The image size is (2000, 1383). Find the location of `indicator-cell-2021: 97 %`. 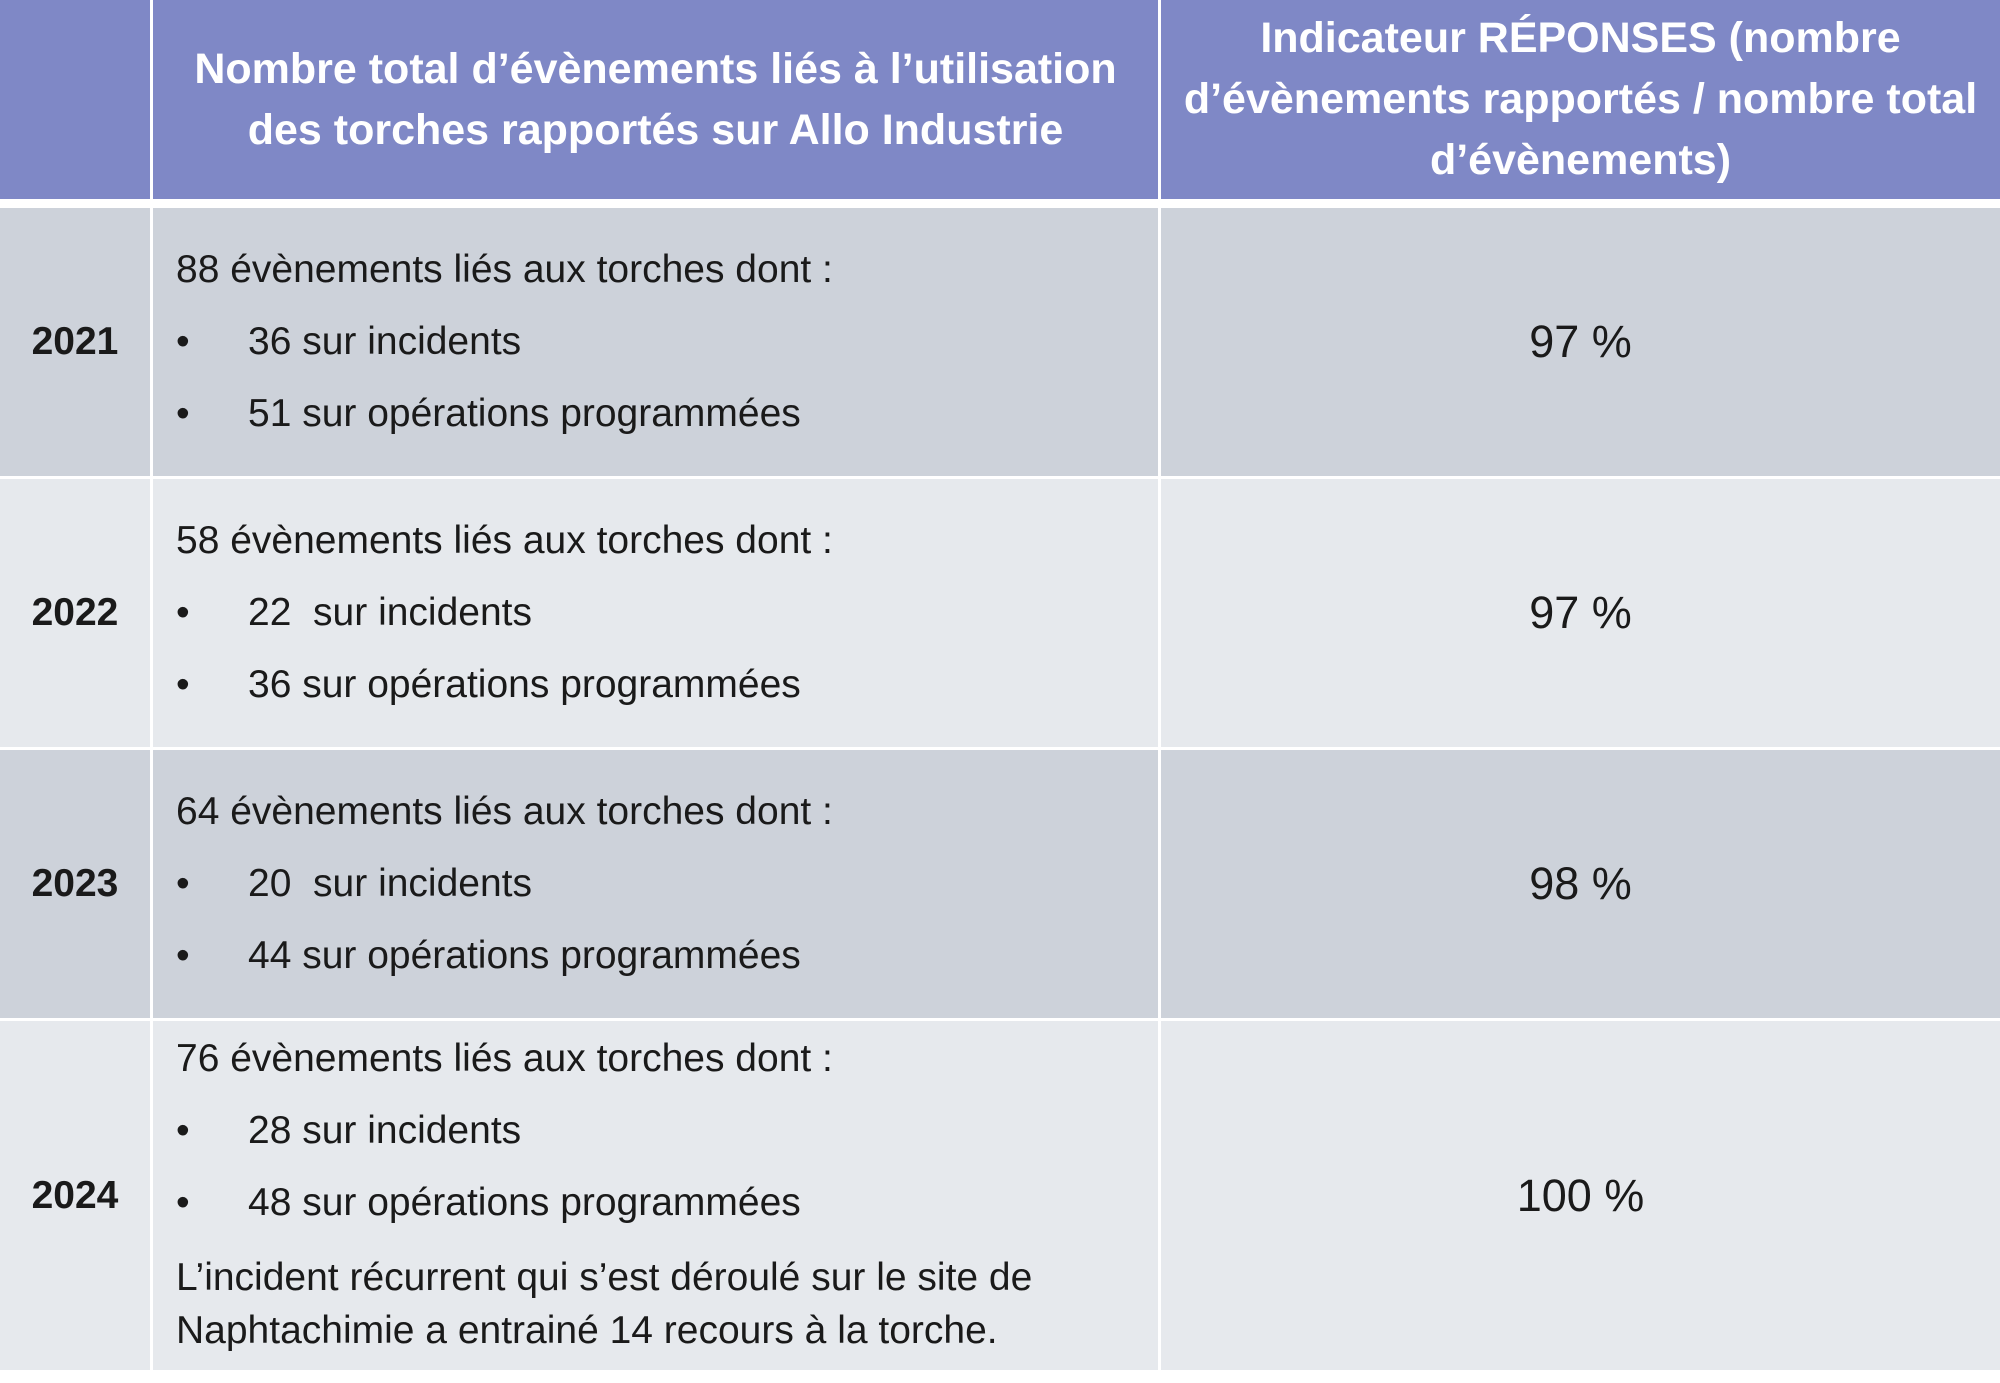

indicator-cell-2021: 97 % is located at coordinates (1580, 343).